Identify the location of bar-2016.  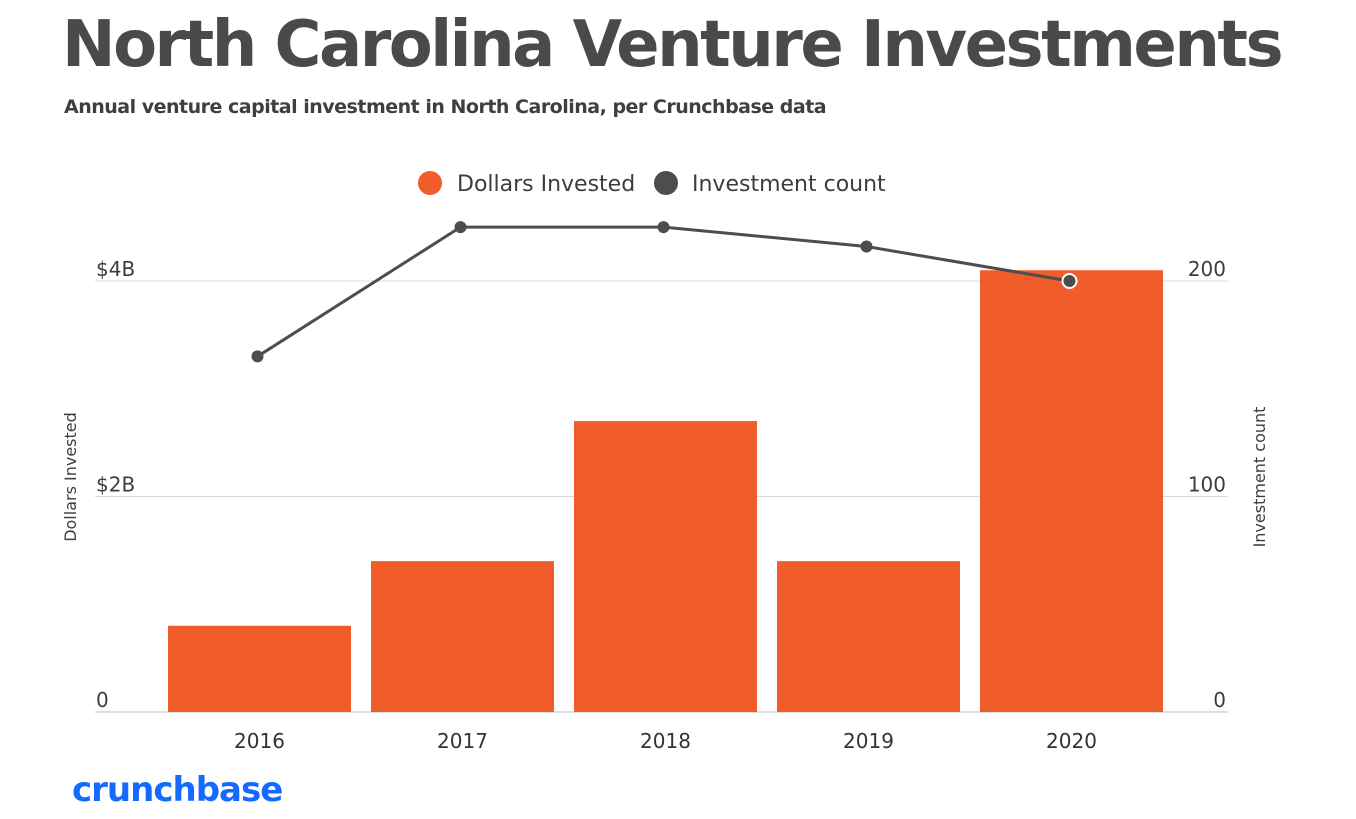
(259, 668).